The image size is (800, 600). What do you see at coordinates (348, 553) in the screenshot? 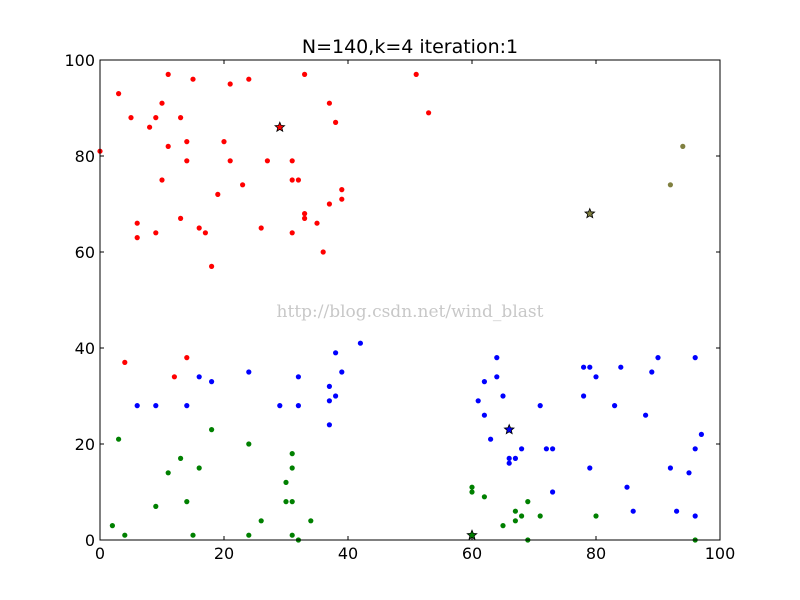
I see `x-tick-label: 40` at bounding box center [348, 553].